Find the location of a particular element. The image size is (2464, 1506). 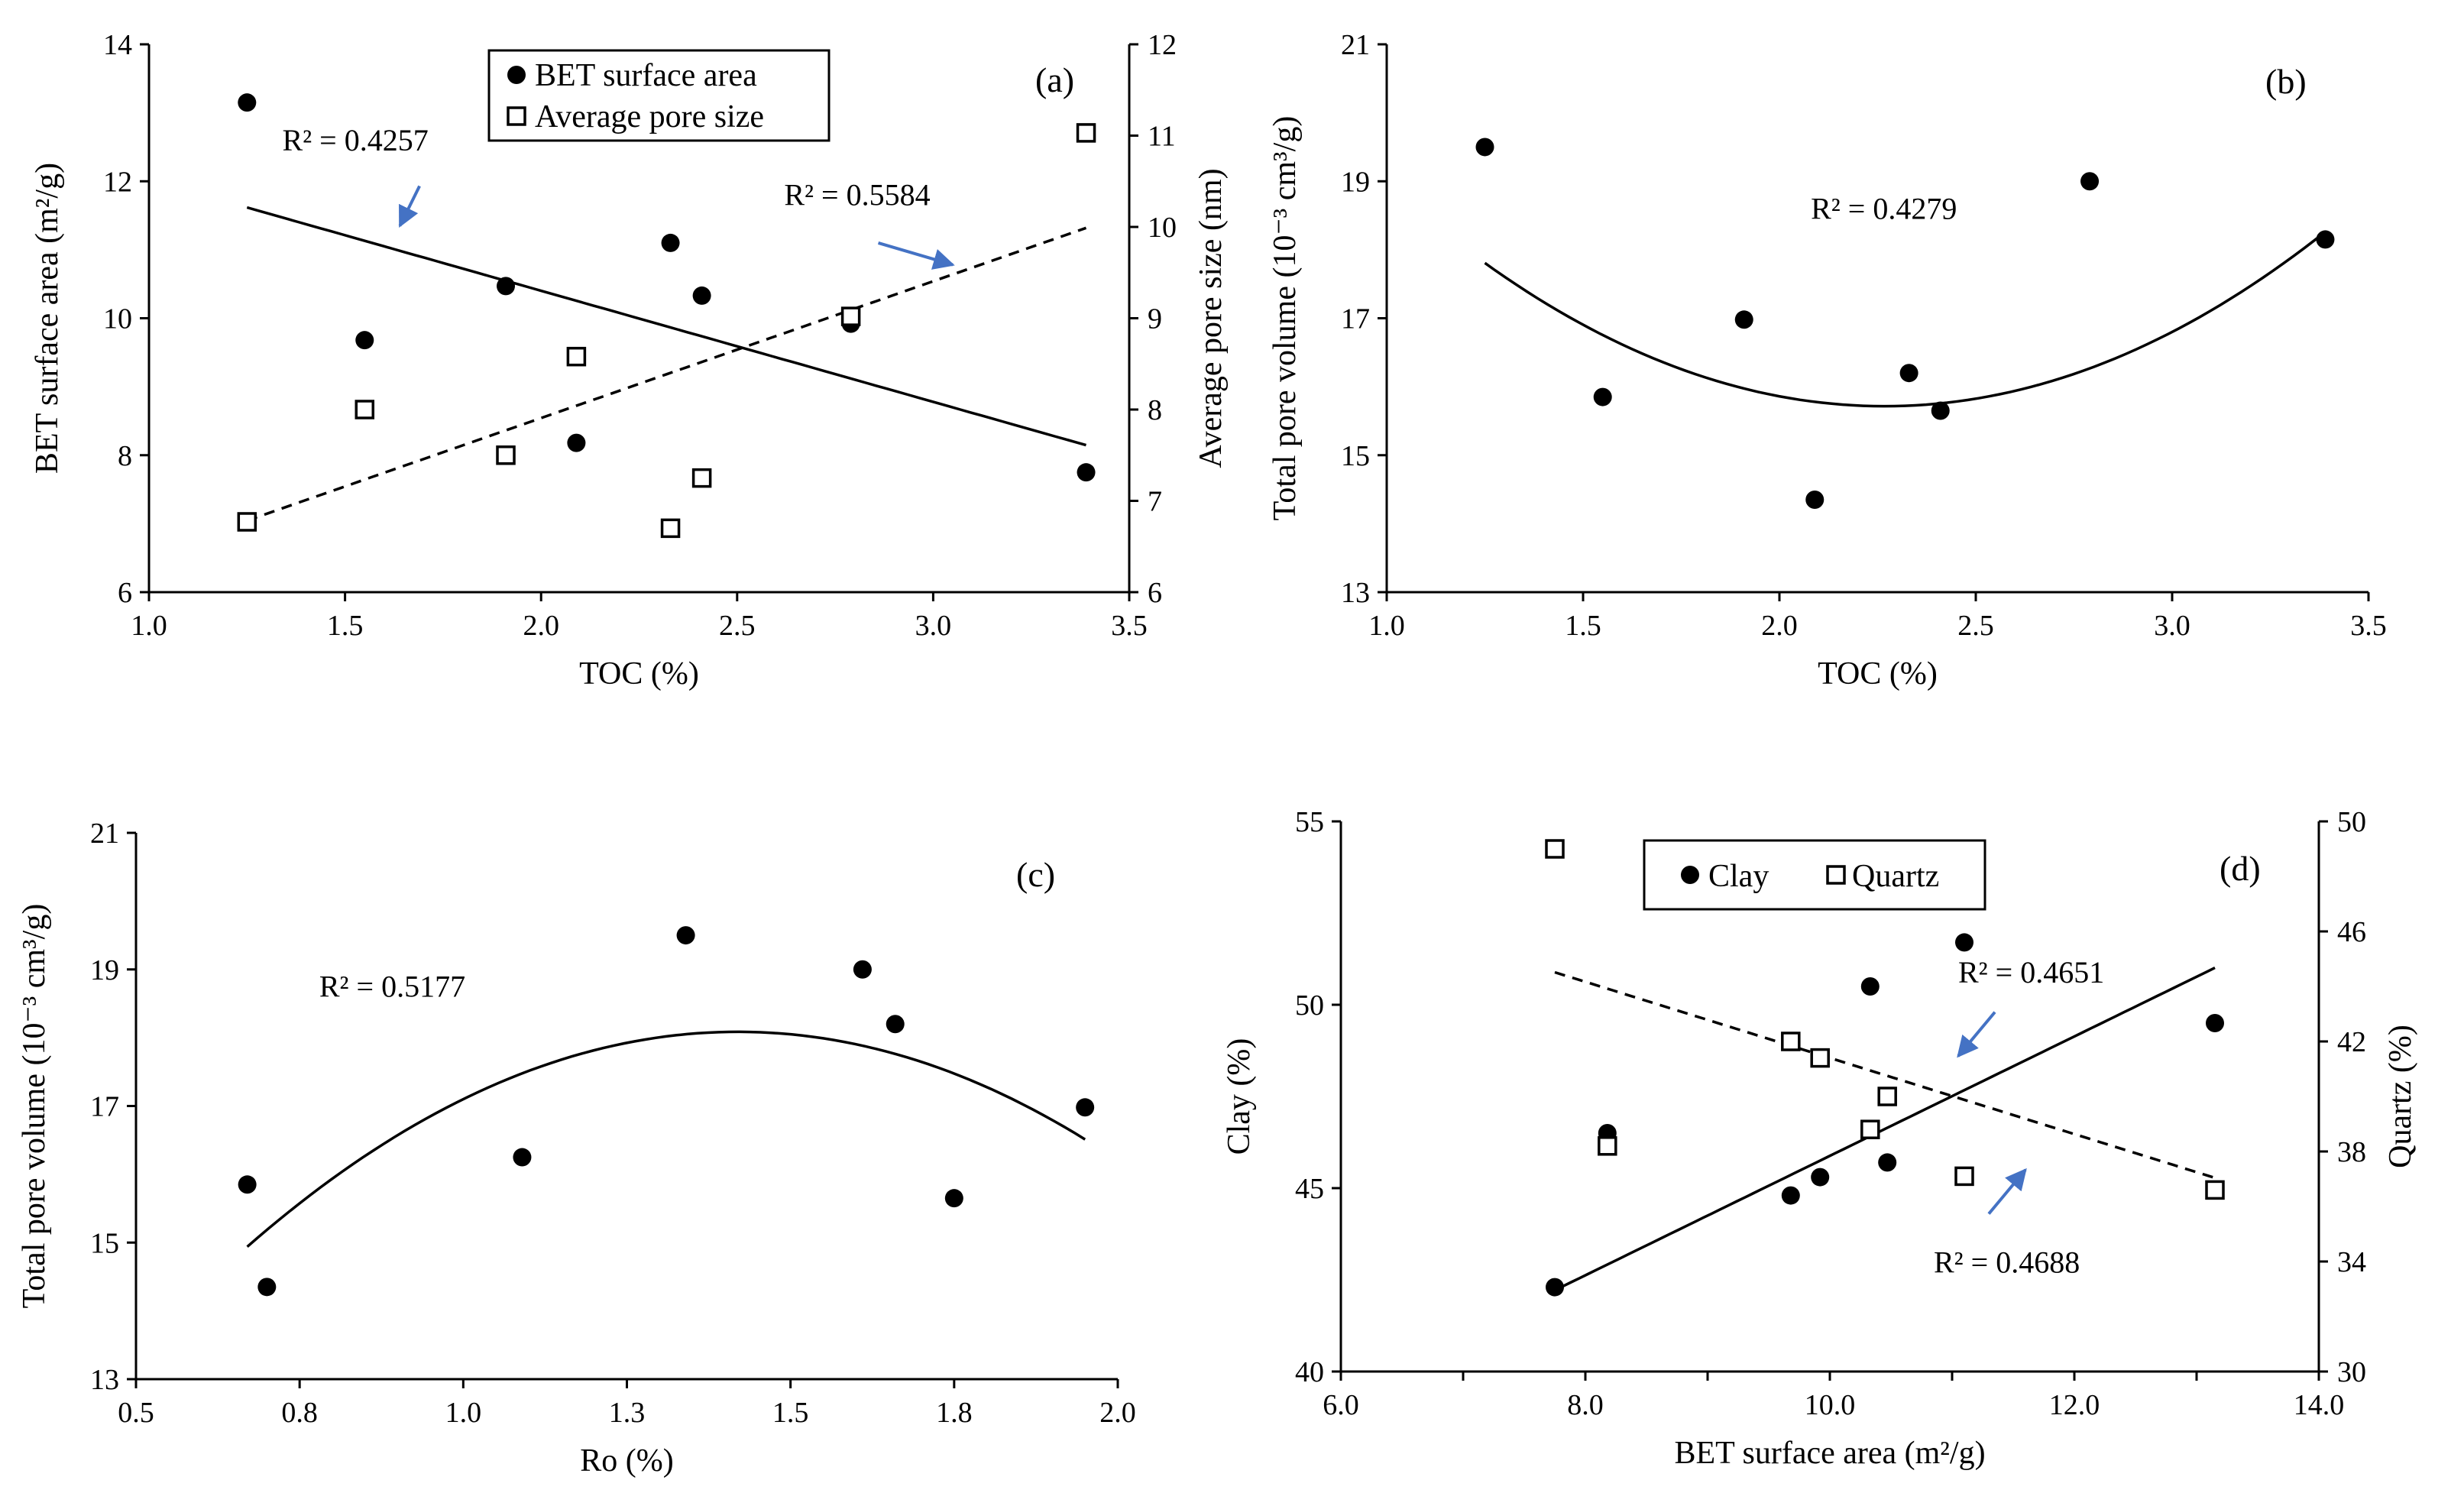

y-tick-label: 15 is located at coordinates (105, 1243).